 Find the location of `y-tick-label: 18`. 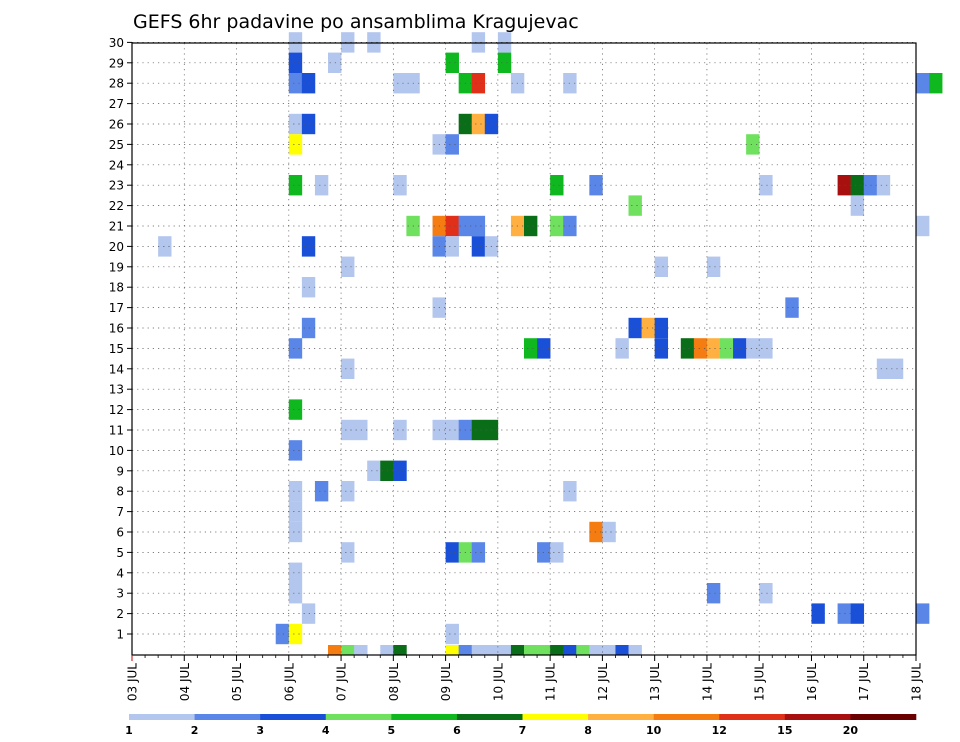

y-tick-label: 18 is located at coordinates (116, 288).